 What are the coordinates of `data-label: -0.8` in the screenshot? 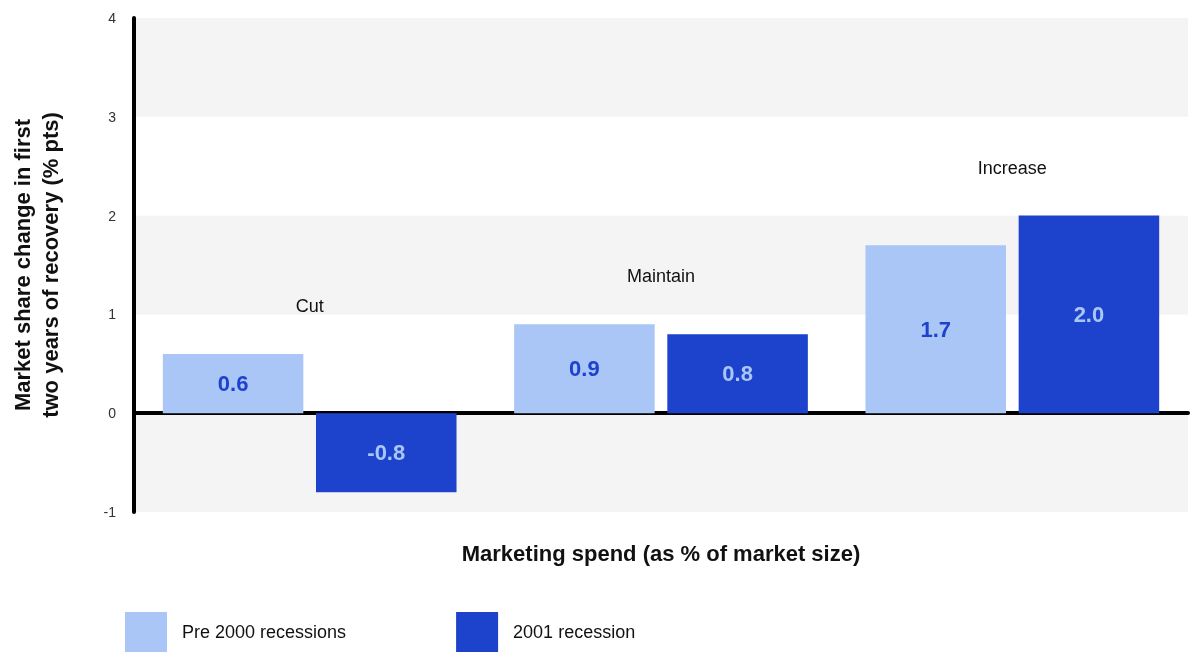 It's located at (386, 453).